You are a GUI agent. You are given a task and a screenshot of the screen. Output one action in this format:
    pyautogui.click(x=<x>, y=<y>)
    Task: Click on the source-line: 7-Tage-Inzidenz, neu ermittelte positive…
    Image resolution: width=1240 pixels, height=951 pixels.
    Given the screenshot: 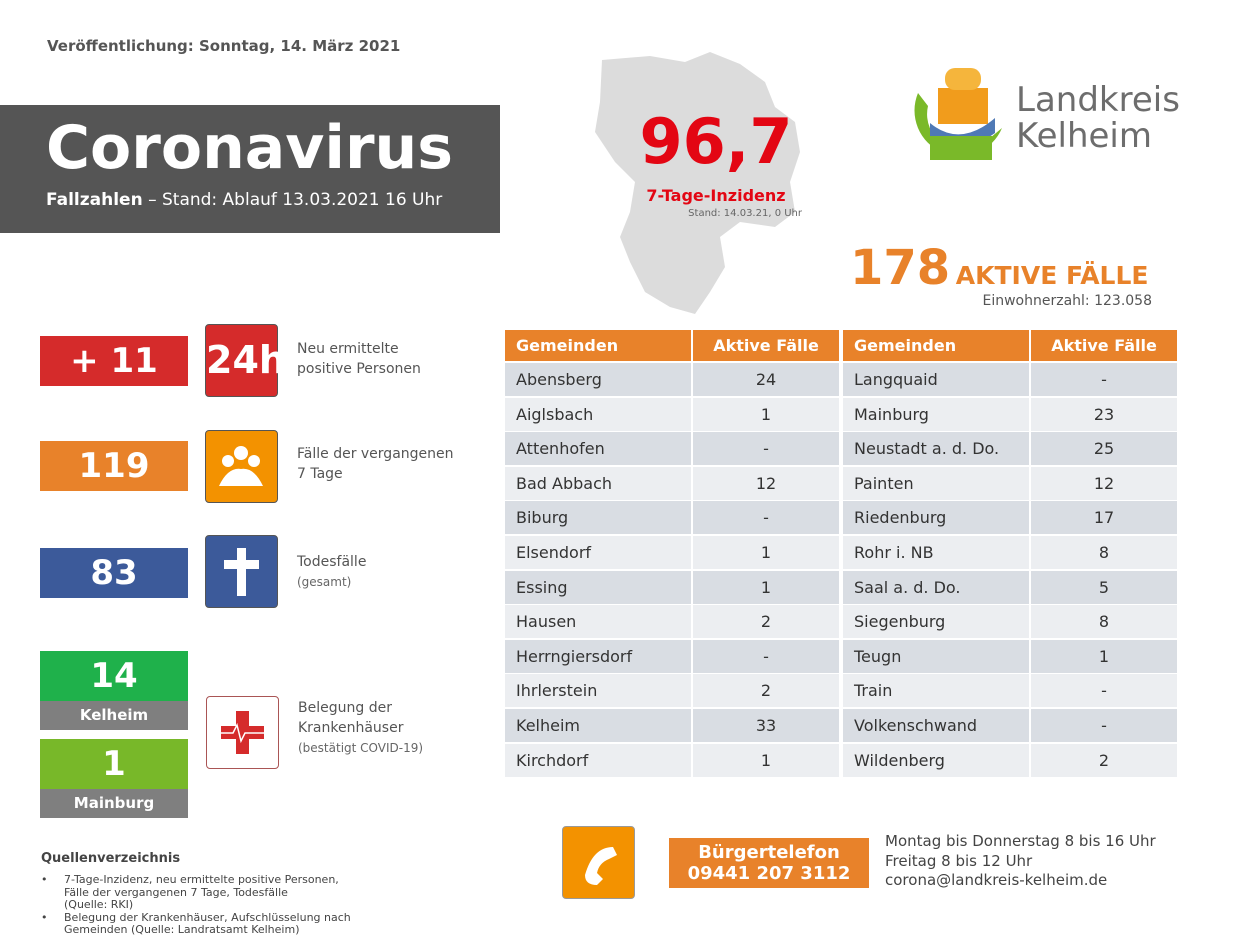 What is the action you would take?
    pyautogui.click(x=201, y=879)
    